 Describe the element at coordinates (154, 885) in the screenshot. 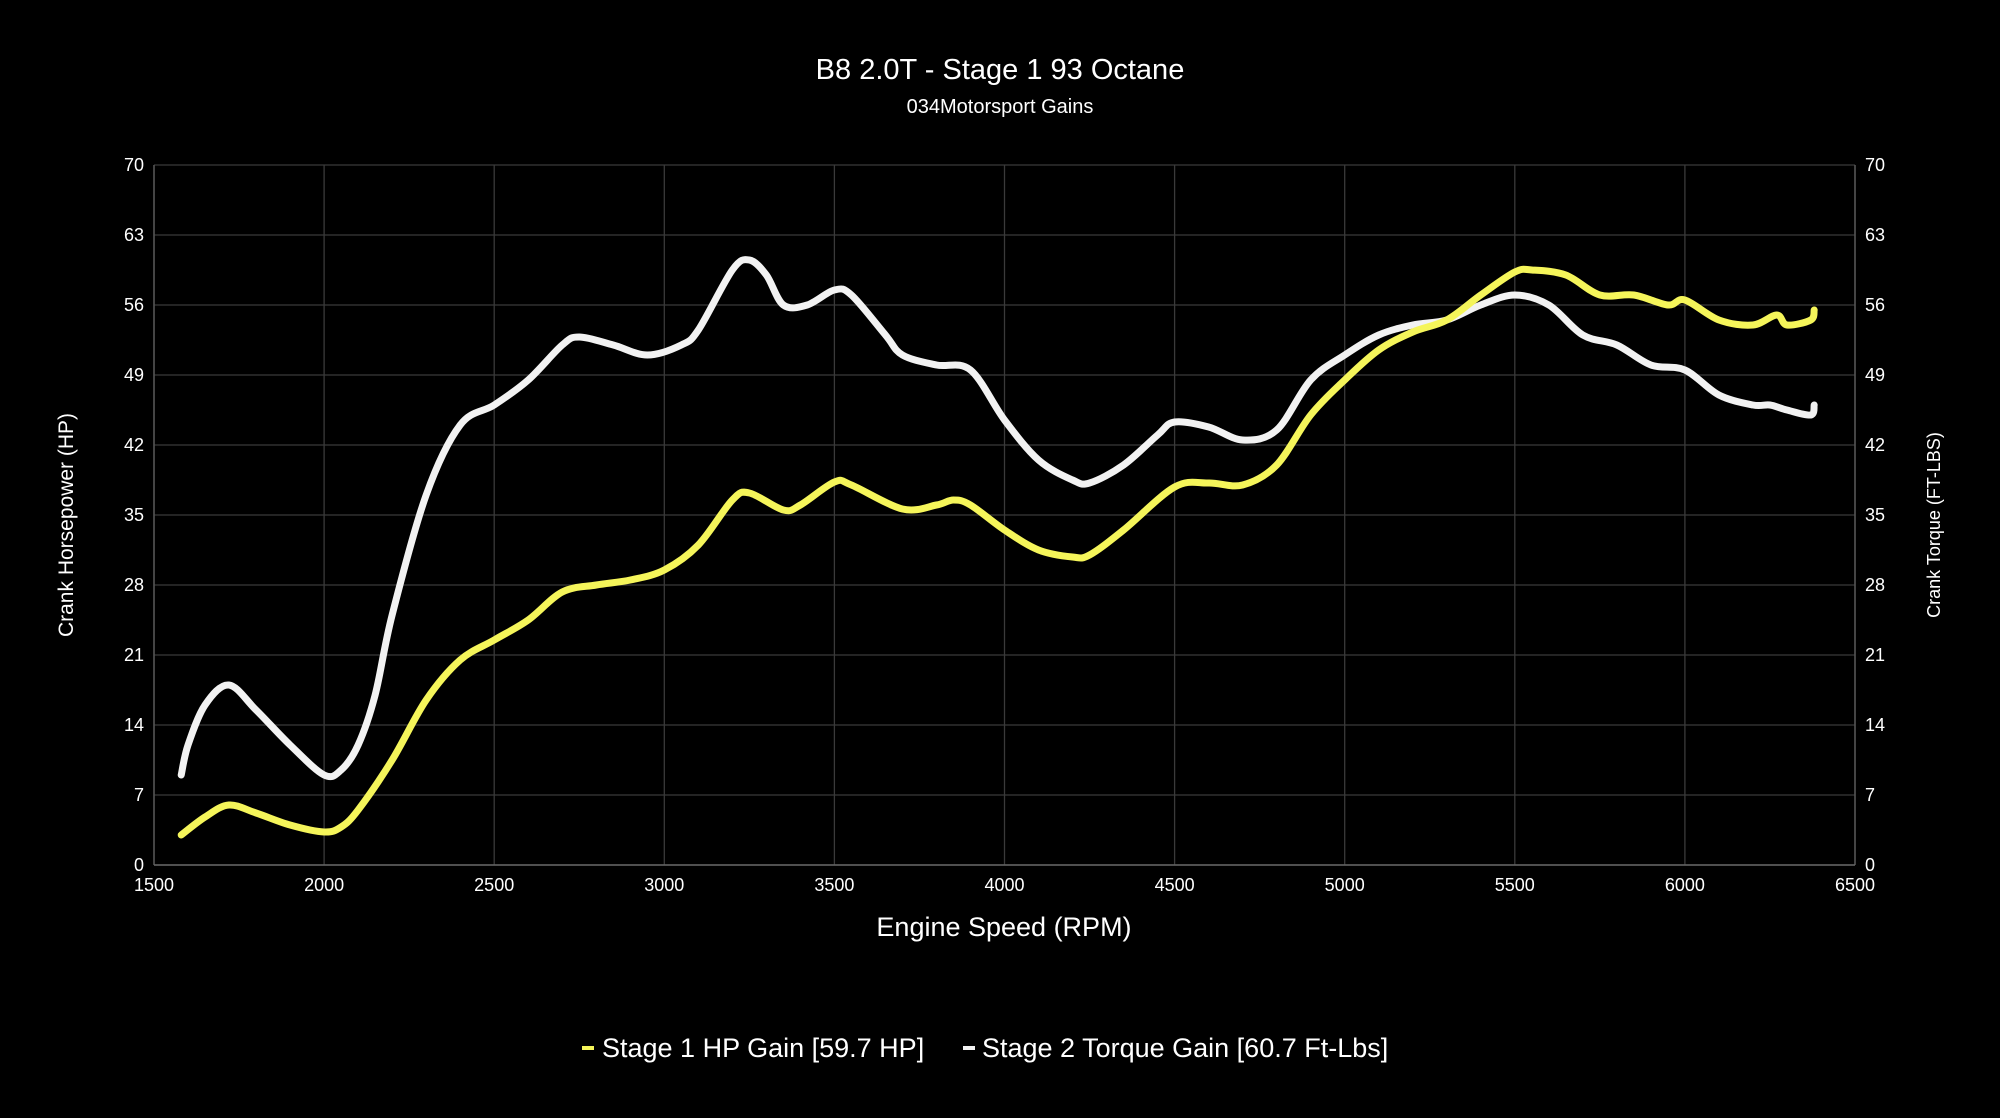

I see `x-tick-label: 1500` at that location.